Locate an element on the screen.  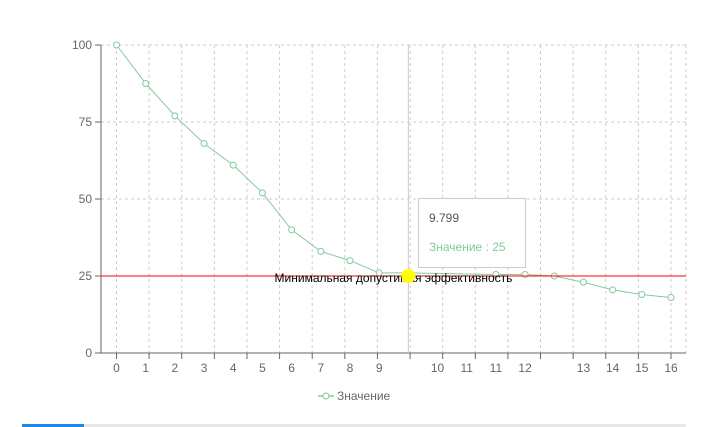
x-tick-label: 4 is located at coordinates (233, 368).